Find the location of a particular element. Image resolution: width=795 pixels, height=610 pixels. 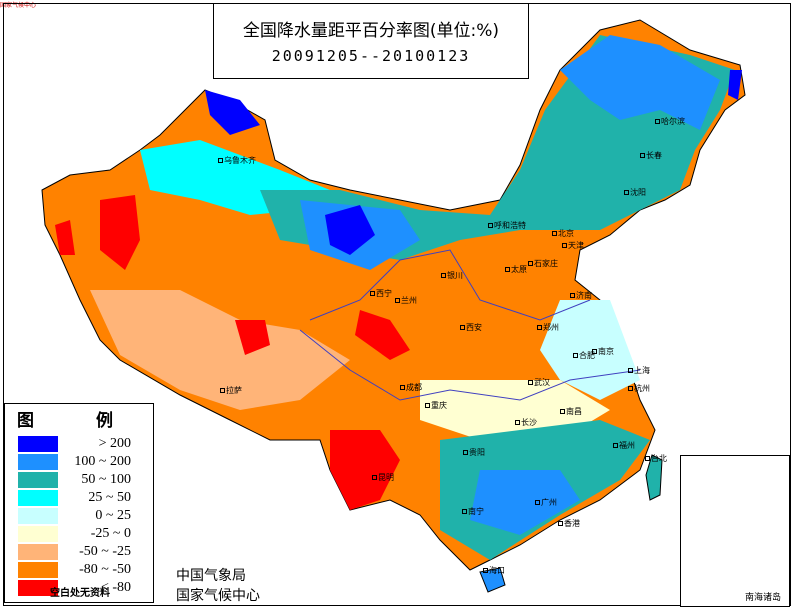

city-shenyang: 沈阳 is located at coordinates (635, 192).